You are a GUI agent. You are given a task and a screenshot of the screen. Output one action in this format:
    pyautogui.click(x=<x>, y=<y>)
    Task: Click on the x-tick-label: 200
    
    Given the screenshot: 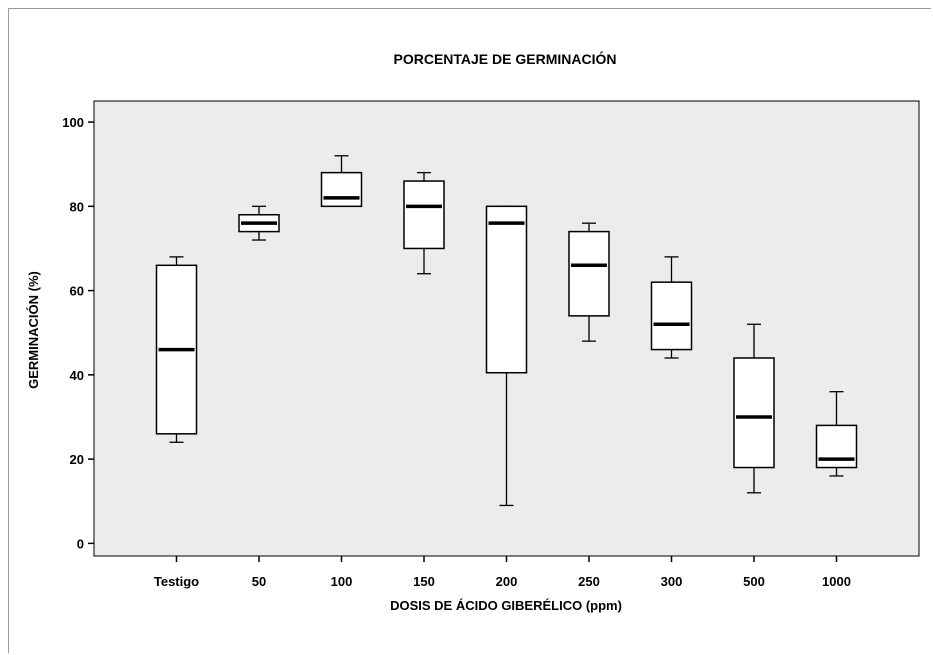 What is the action you would take?
    pyautogui.click(x=507, y=581)
    